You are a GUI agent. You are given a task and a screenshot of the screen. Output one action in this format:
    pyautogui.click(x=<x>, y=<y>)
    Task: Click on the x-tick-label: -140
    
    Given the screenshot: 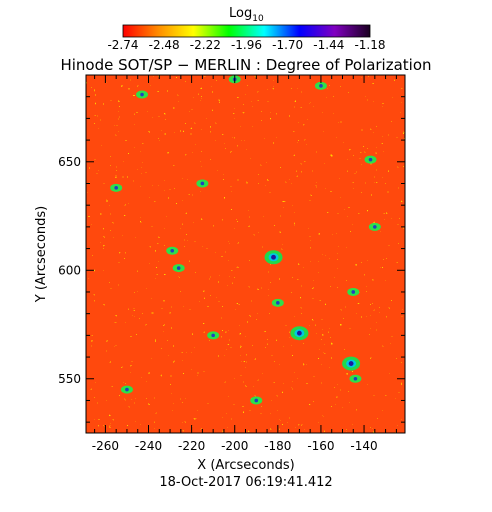 What is the action you would take?
    pyautogui.click(x=363, y=446)
    